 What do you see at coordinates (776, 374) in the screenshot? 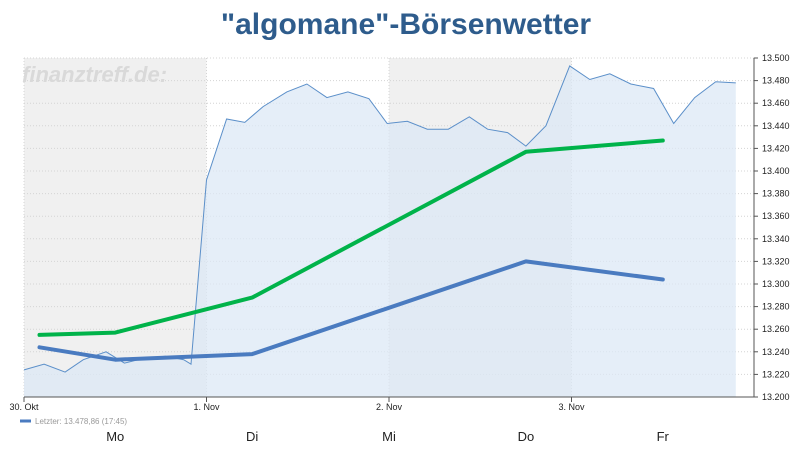
I see `y-tick-label: 13.220` at bounding box center [776, 374].